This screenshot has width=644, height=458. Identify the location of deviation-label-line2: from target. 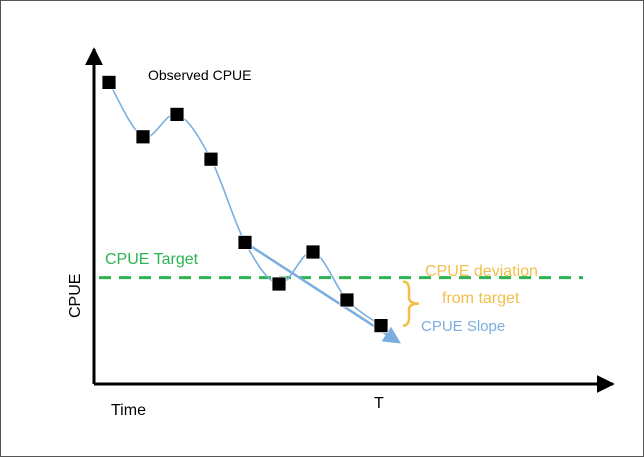
(481, 298).